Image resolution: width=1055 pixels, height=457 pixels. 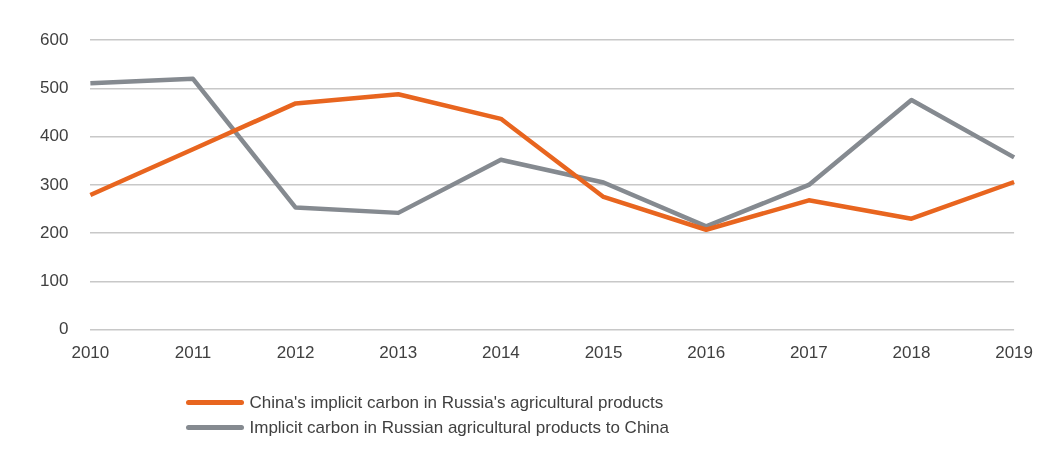 I want to click on y-tick-label: 500, so click(x=54, y=88).